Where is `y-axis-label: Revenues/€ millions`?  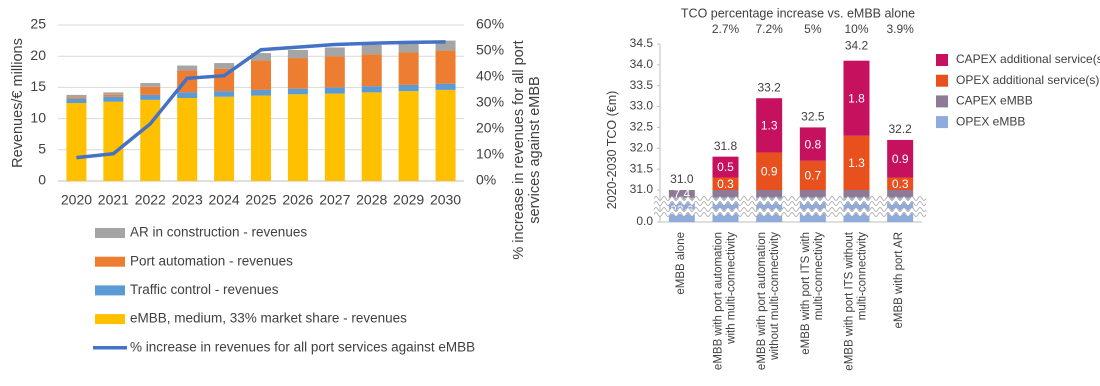 y-axis-label: Revenues/€ millions is located at coordinates (17, 103).